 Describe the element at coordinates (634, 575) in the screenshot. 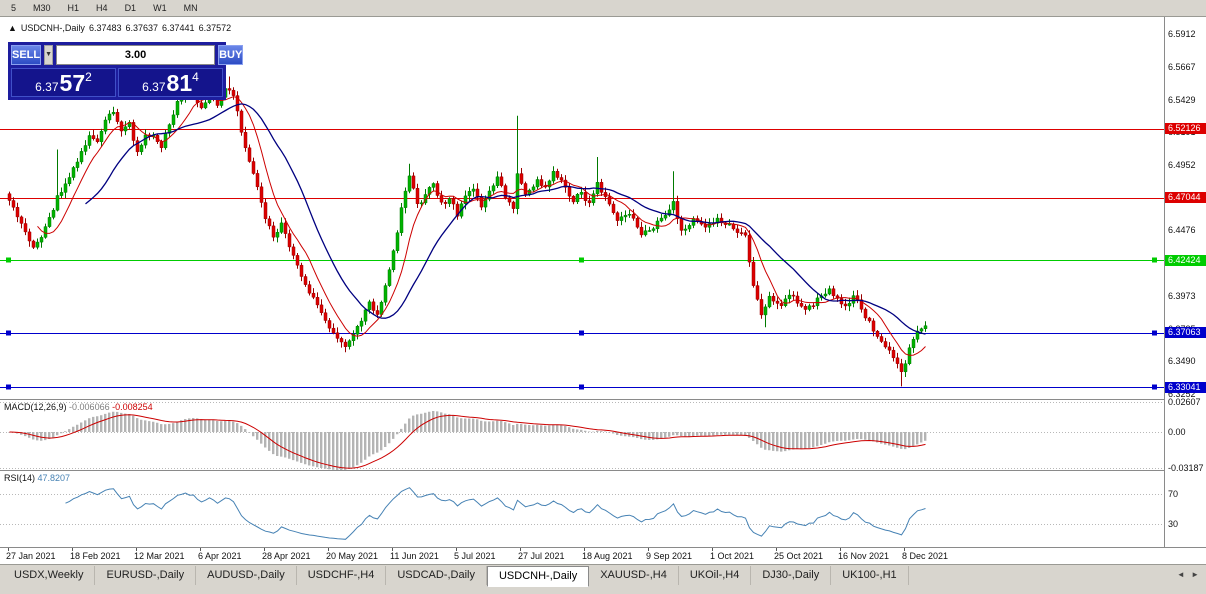

I see `tab-xauusd-h4: XAUUSD-,H4` at that location.